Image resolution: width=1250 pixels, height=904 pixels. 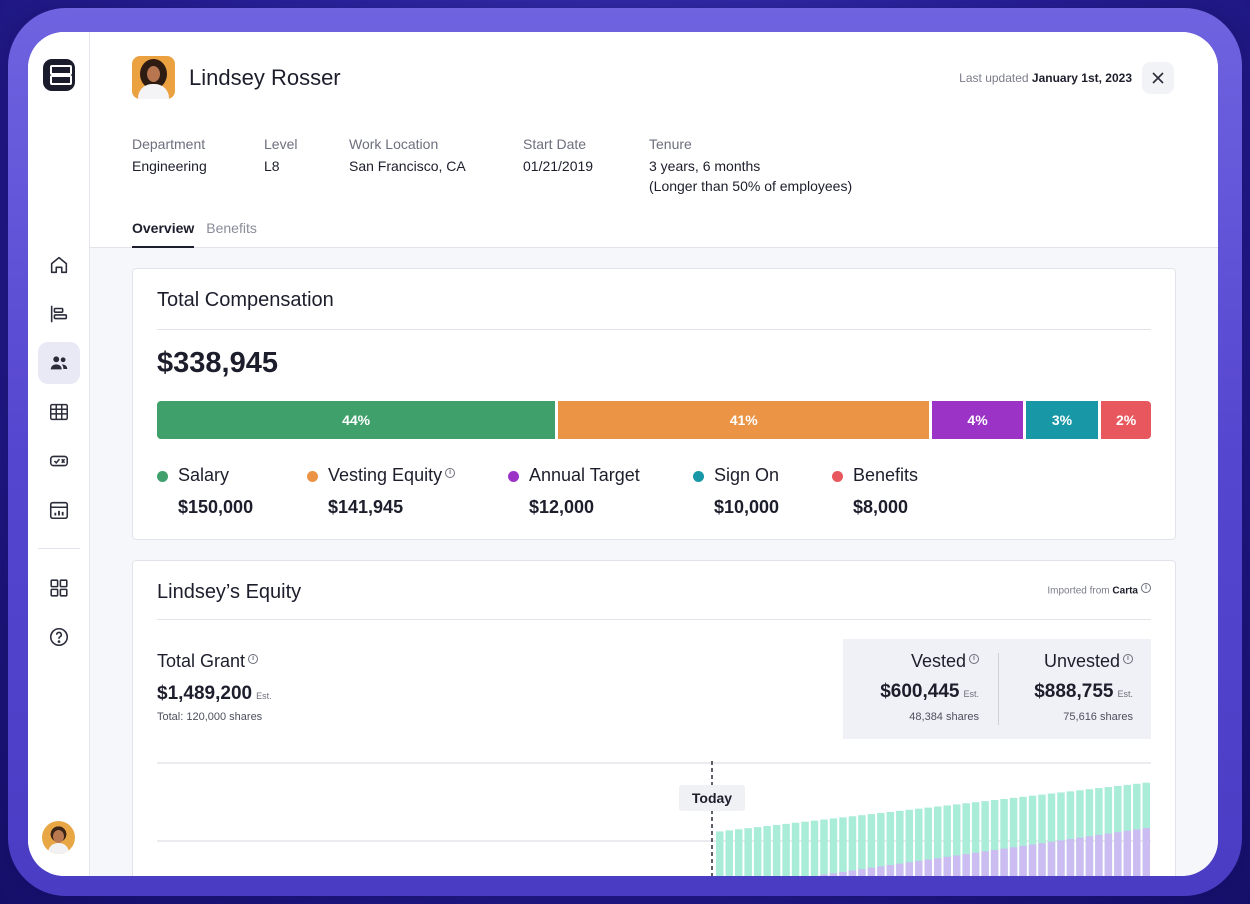 What do you see at coordinates (59, 75) in the screenshot?
I see `app-logo-icon` at bounding box center [59, 75].